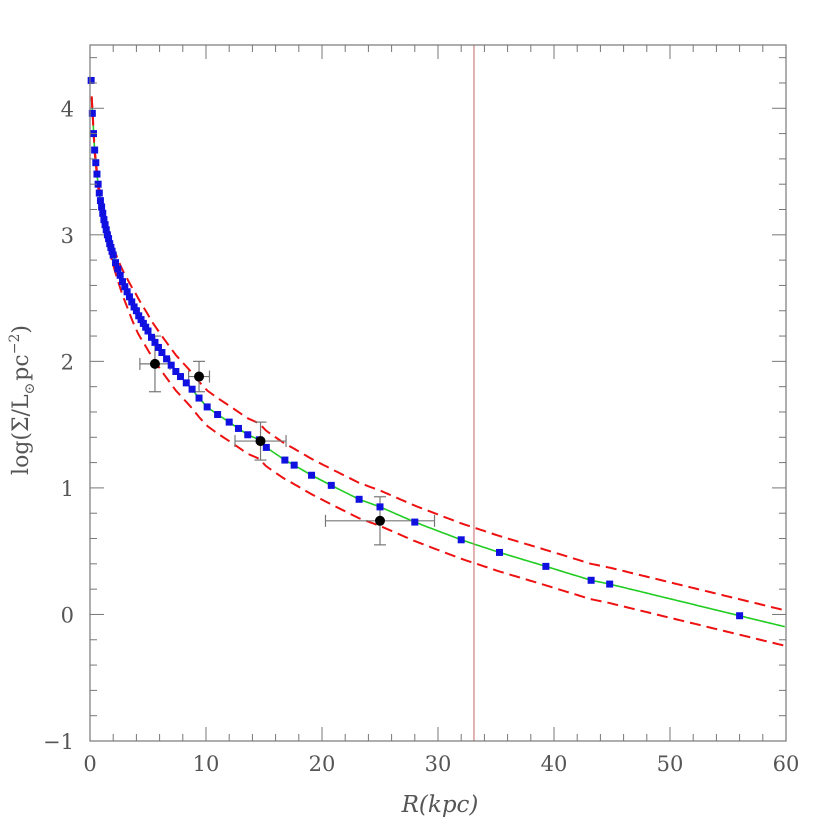  I want to click on y-tick-label: −1, so click(58, 742).